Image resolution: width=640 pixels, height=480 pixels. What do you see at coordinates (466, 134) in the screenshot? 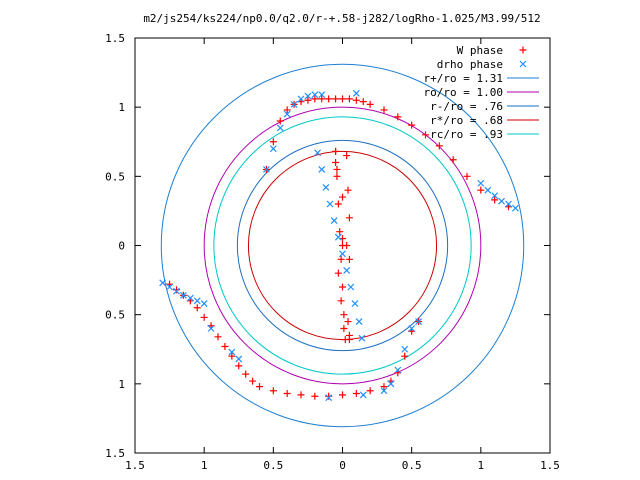
I see `legend-label: rc/ro = .93` at bounding box center [466, 134].